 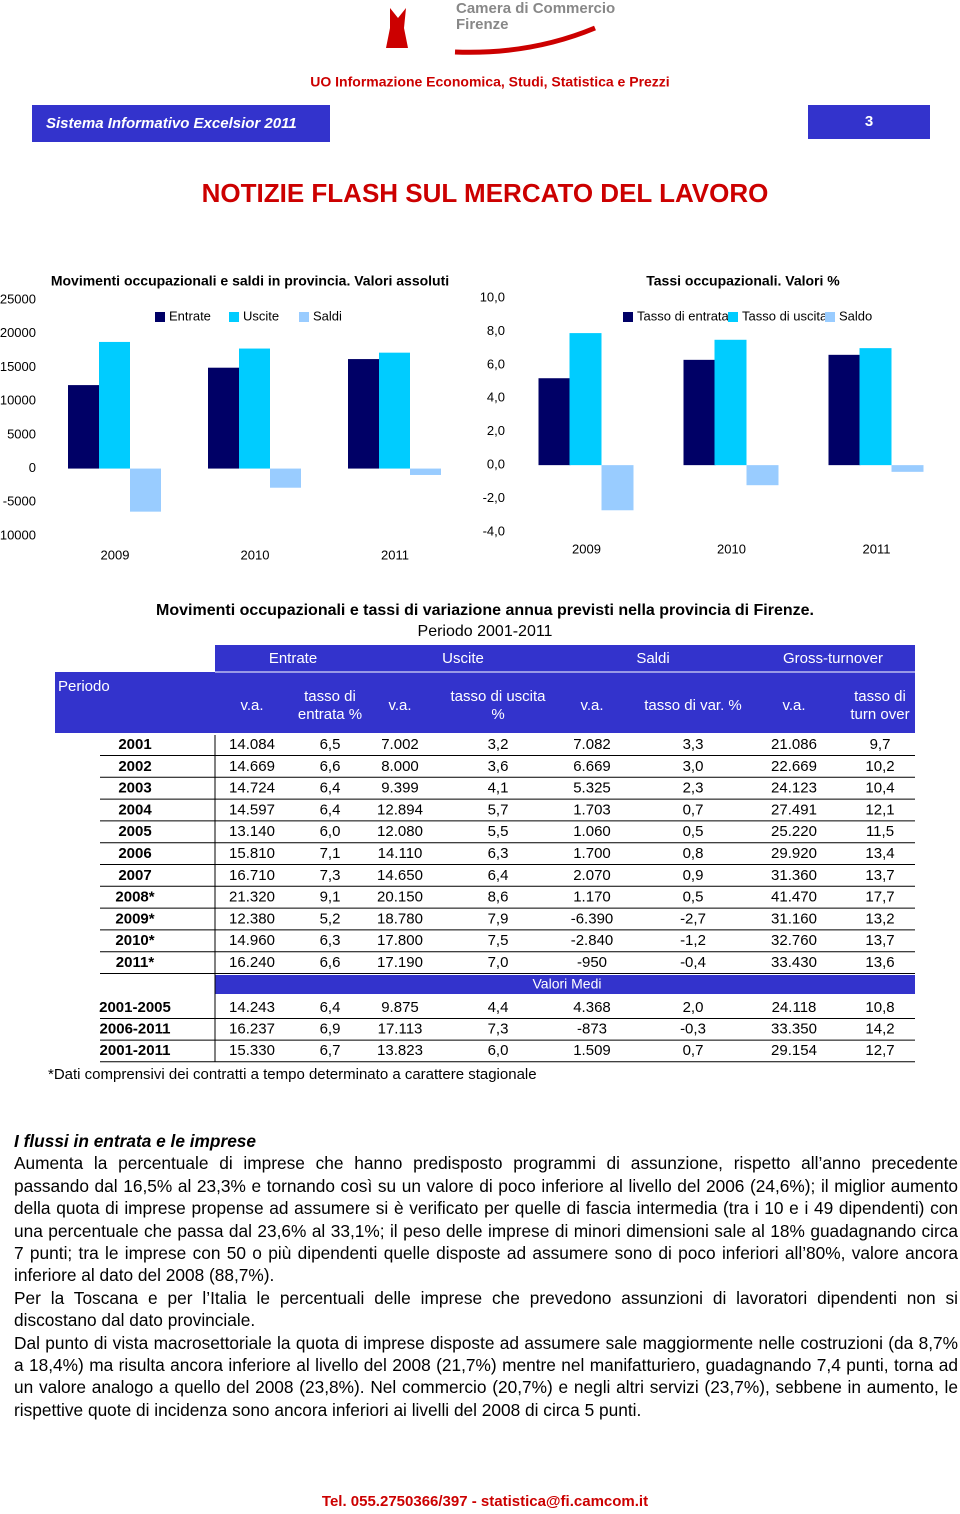 What do you see at coordinates (255, 554) in the screenshot?
I see `x-tick-label: 2010` at bounding box center [255, 554].